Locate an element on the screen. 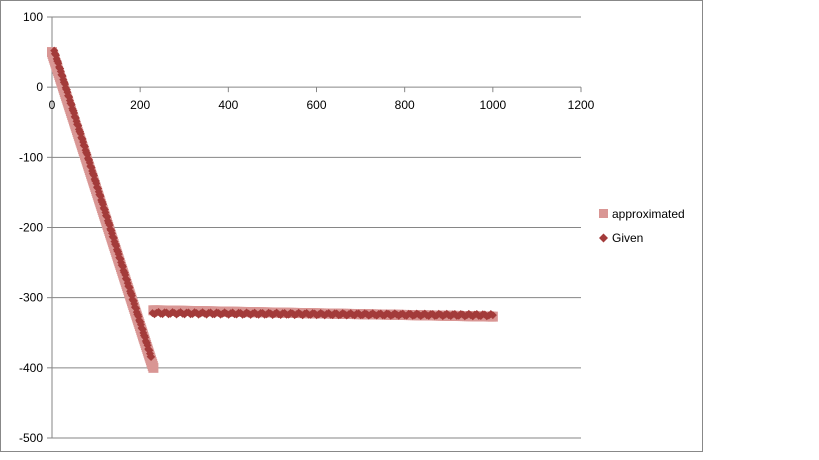 The height and width of the screenshot is (460, 819). legend-label: Given is located at coordinates (627, 238).